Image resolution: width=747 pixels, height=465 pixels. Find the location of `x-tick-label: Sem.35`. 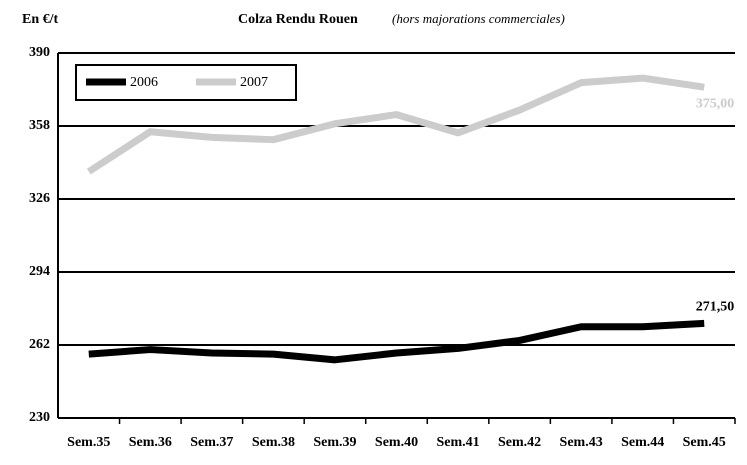

x-tick-label: Sem.35 is located at coordinates (88, 442).